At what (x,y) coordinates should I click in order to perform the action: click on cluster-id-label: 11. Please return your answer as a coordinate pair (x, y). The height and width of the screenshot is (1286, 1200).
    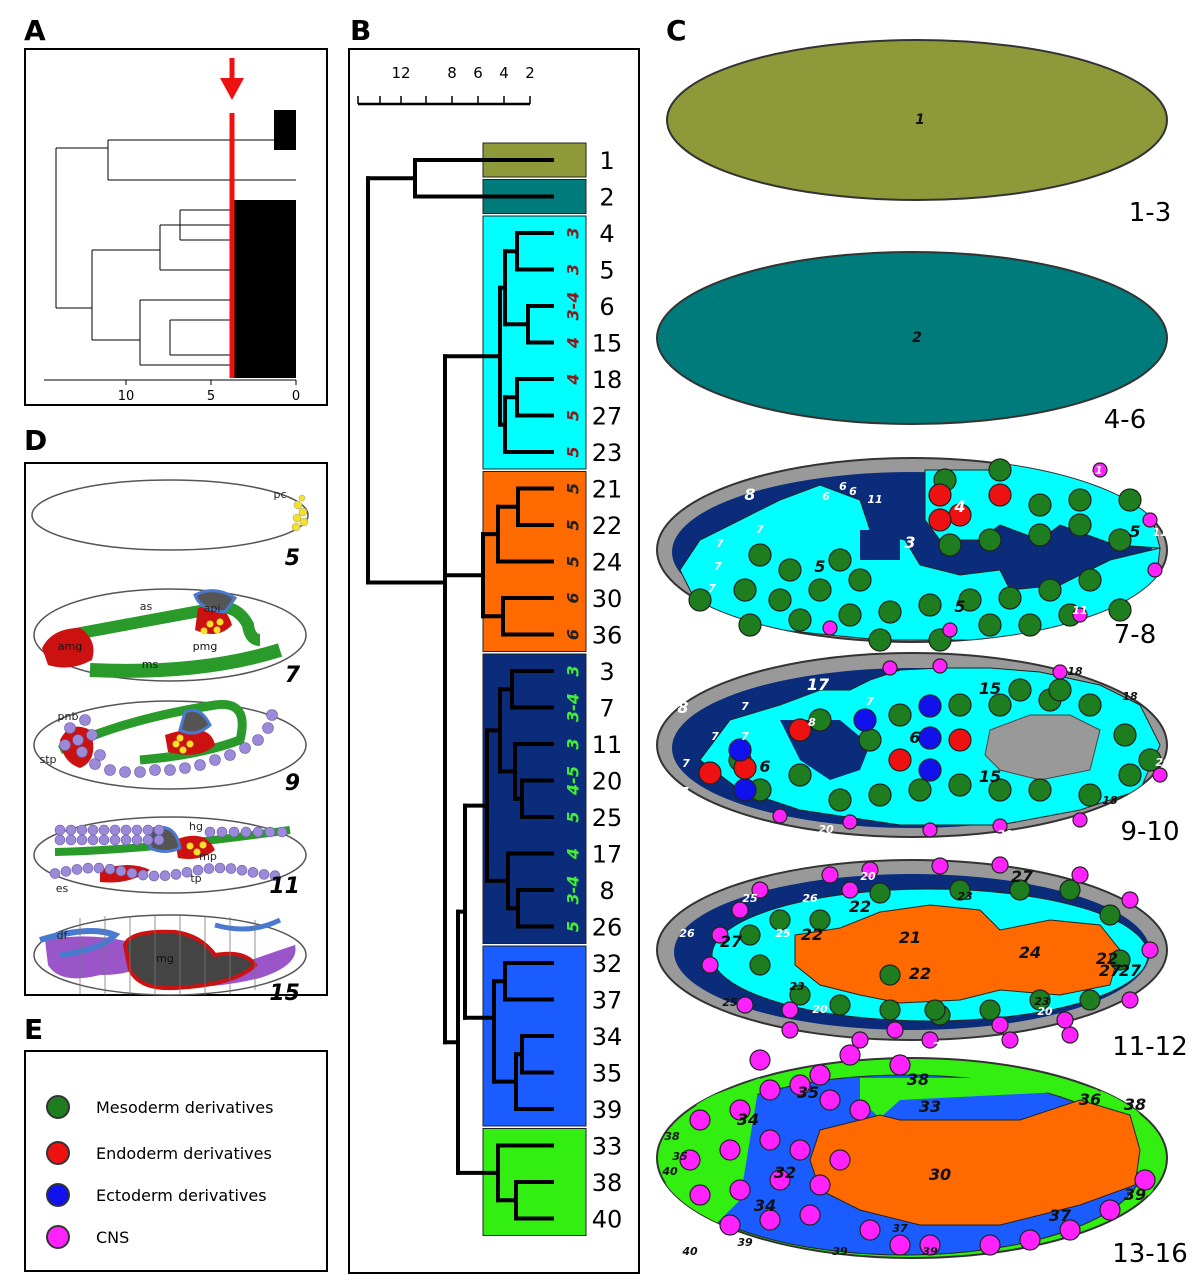
    Looking at the image, I should click on (607, 745).